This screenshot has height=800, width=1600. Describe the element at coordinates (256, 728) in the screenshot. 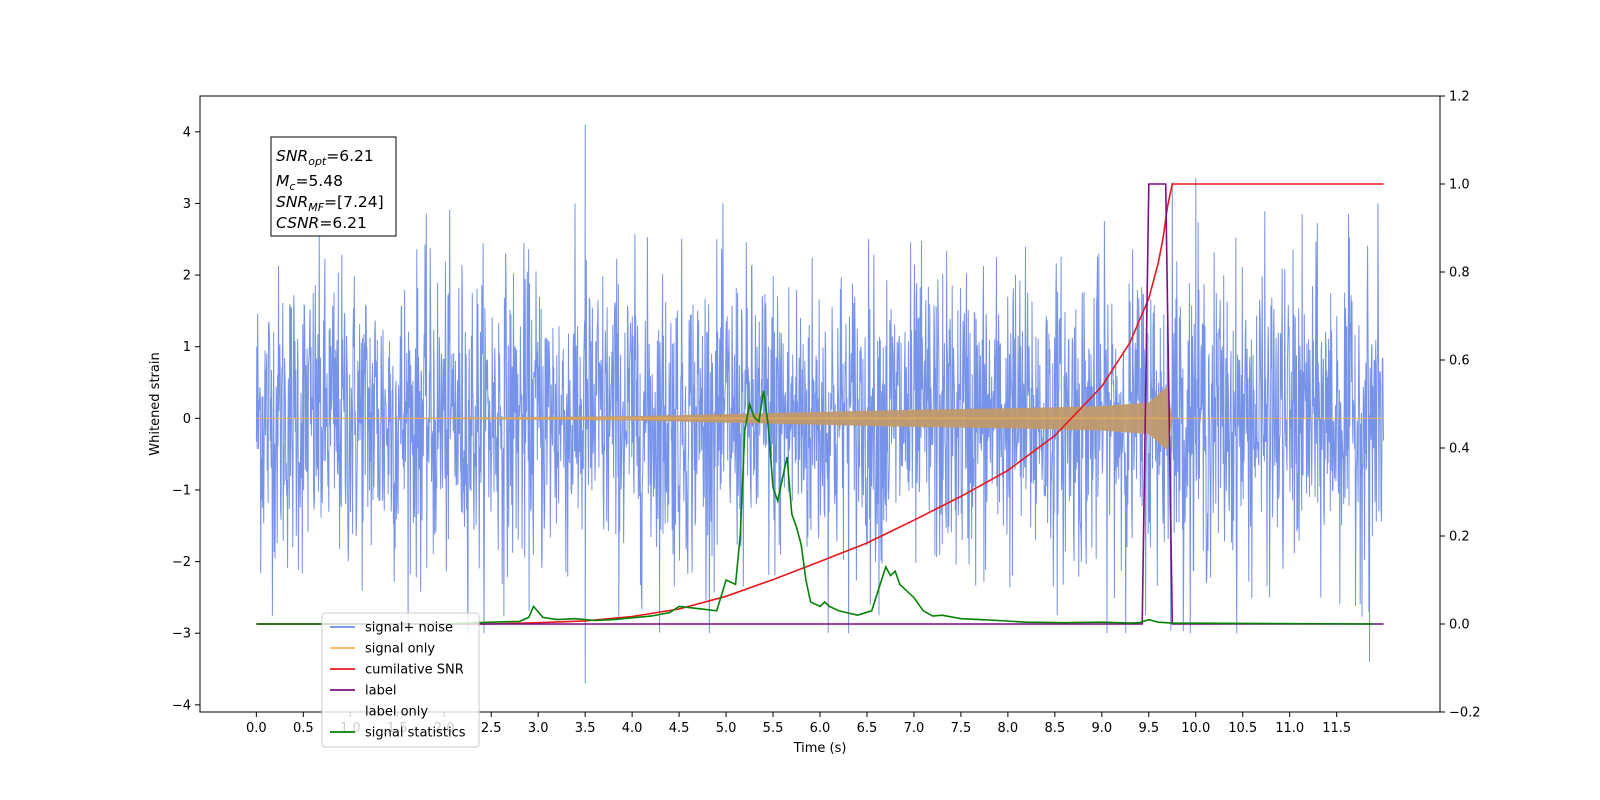

I see `x-tick-label: 0.0` at that location.